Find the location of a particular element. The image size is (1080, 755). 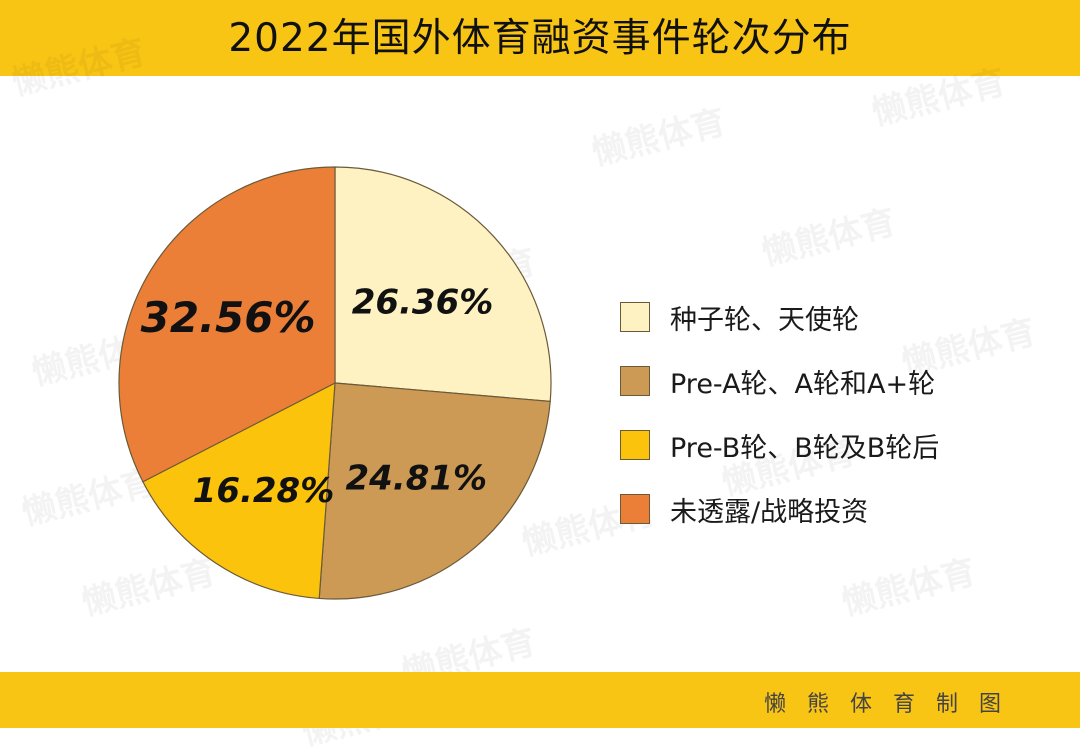

legend-label: Pre-A轮、A轮和A+轮 is located at coordinates (803, 384).